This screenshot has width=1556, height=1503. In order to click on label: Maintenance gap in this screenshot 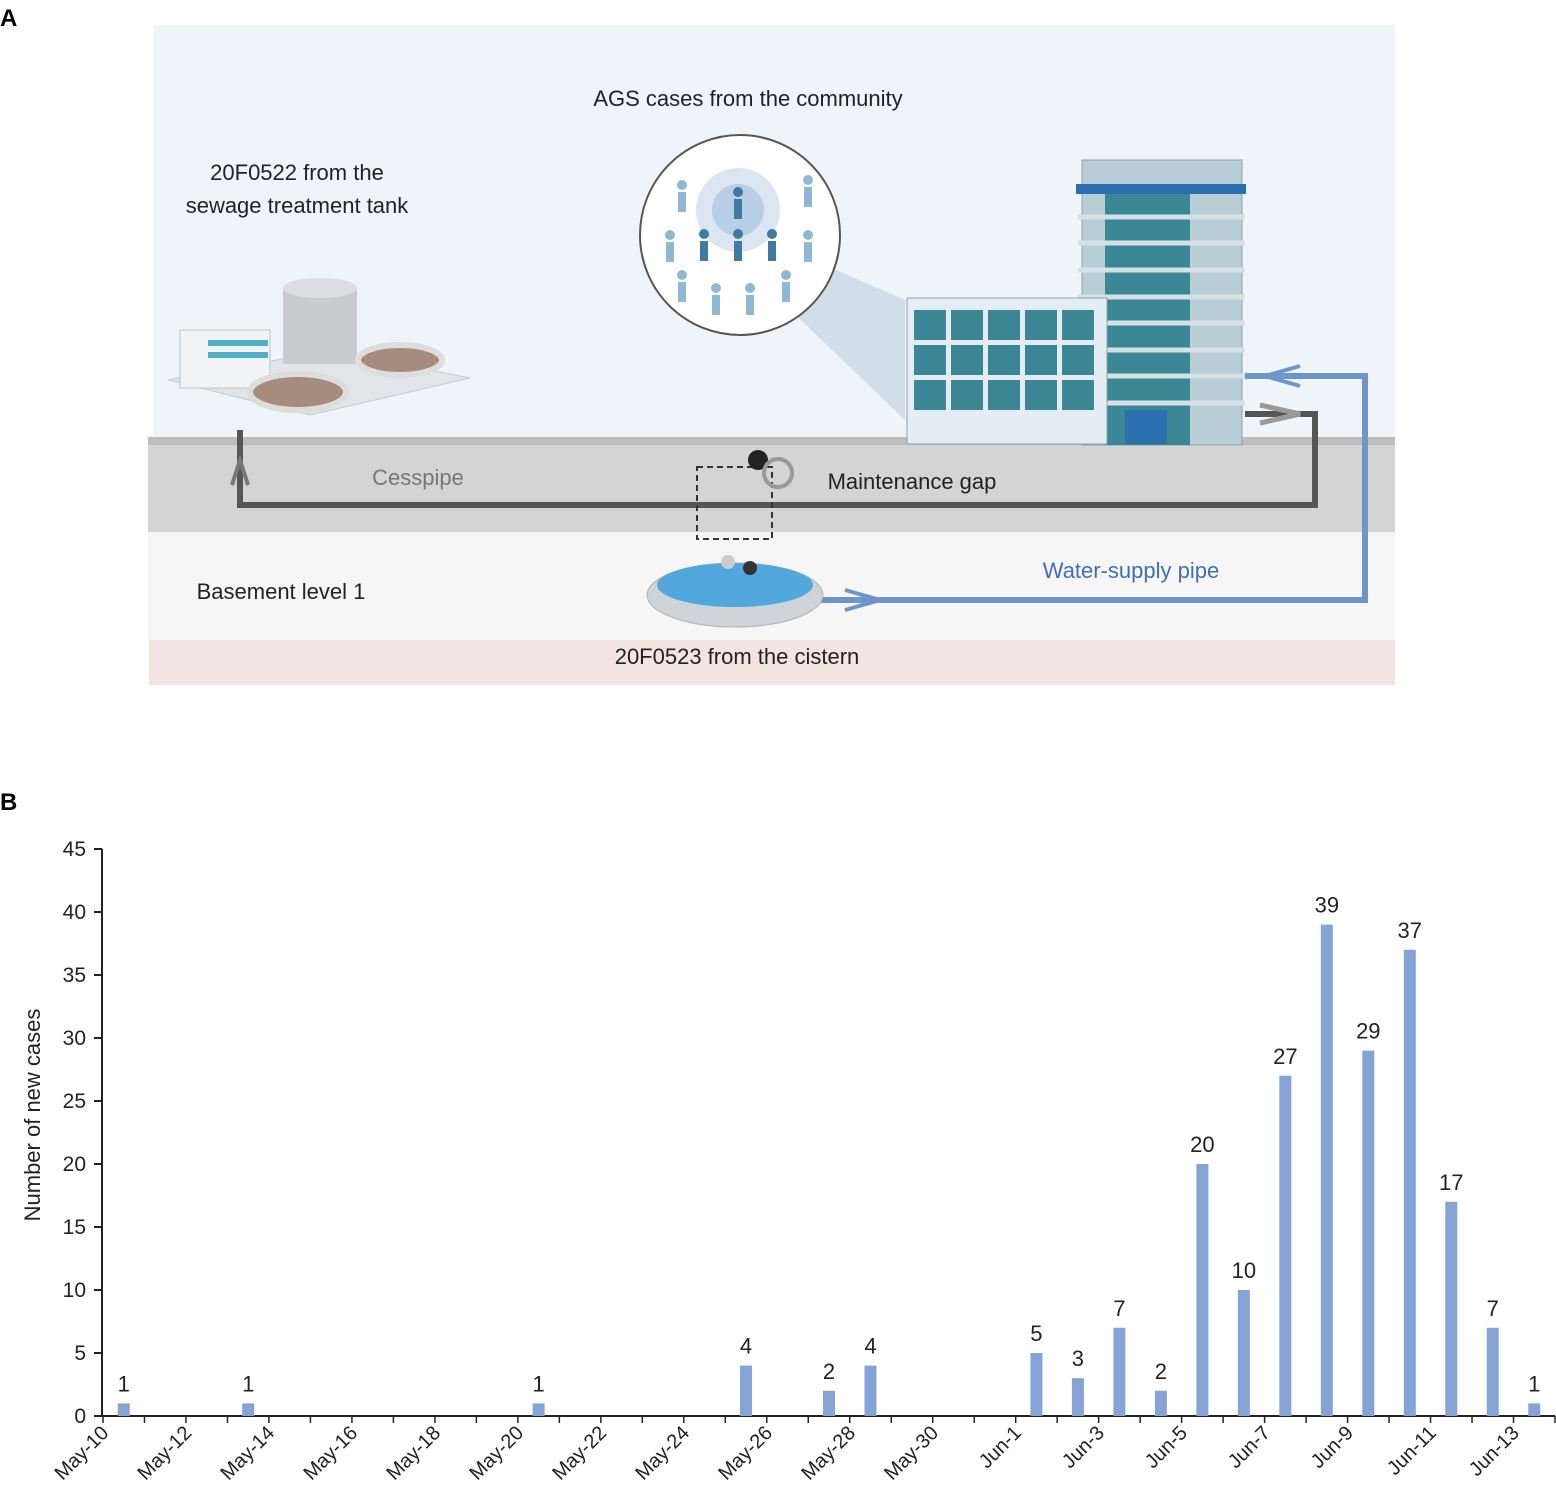, I will do `click(912, 481)`.